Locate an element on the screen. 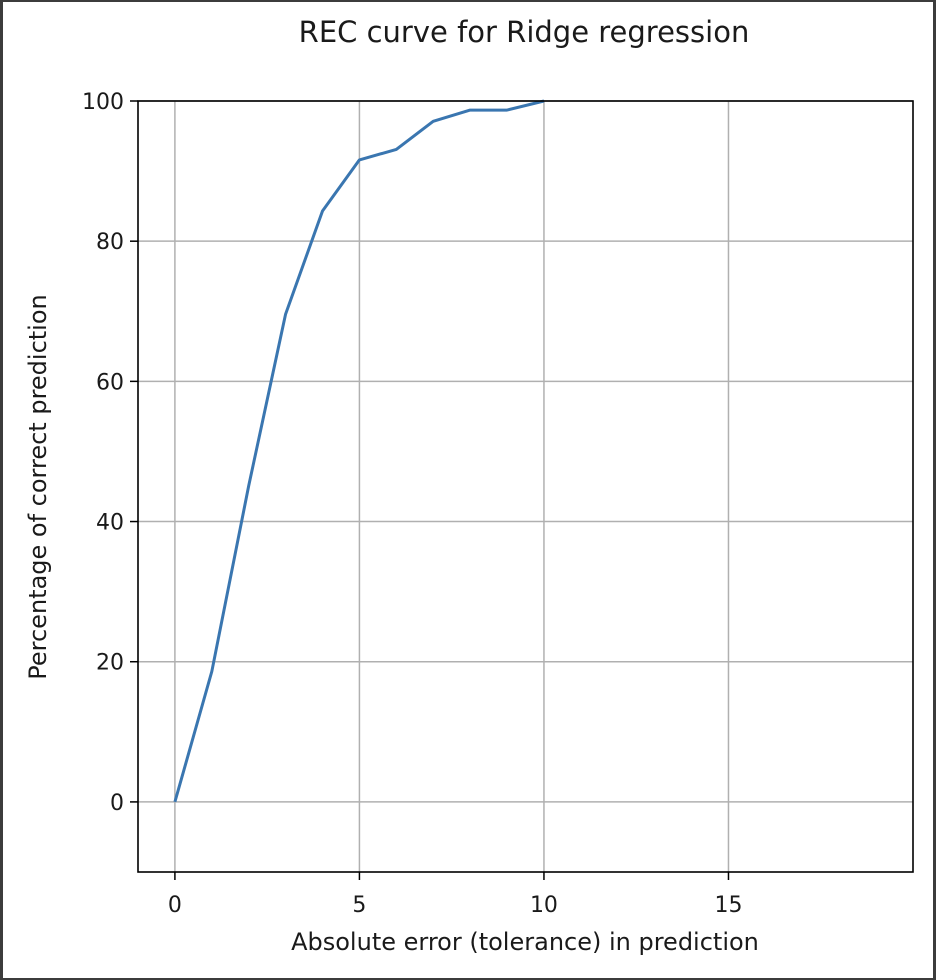 This screenshot has width=936, height=980. x-tick-label: 15 is located at coordinates (728, 905).